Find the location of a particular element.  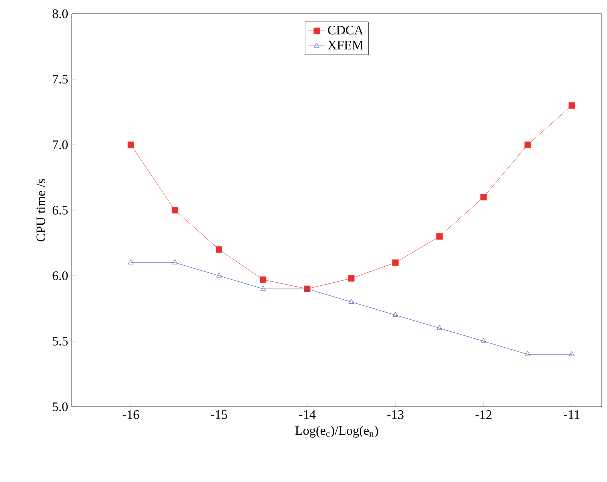

x-tick-label: -14 is located at coordinates (307, 415).